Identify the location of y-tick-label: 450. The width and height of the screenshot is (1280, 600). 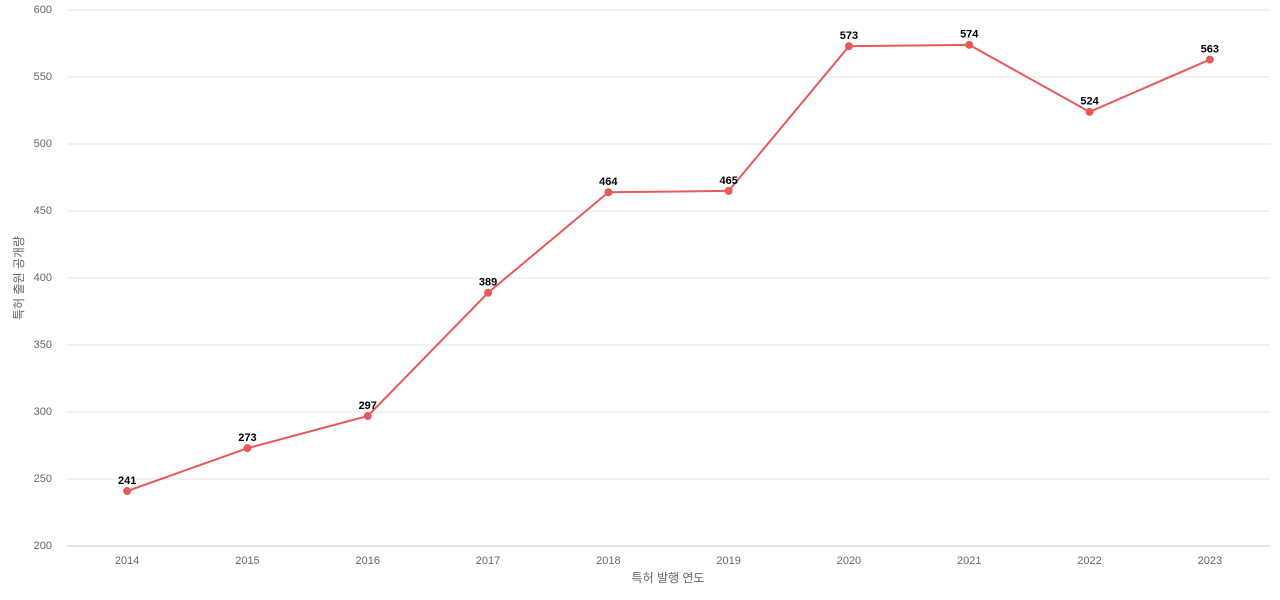
(43, 211).